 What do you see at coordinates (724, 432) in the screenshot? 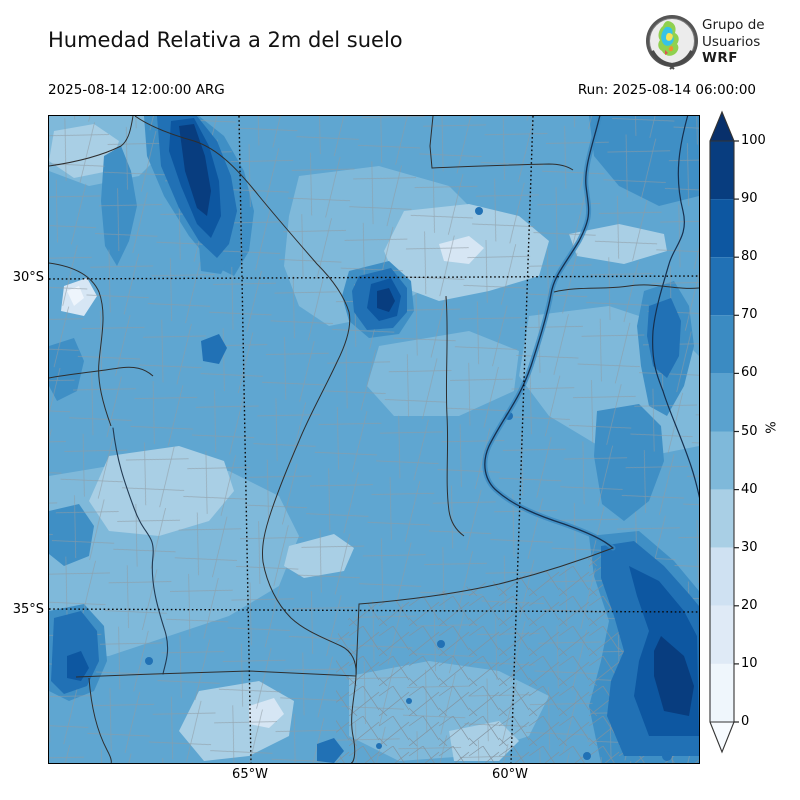
I see `colorbar` at bounding box center [724, 432].